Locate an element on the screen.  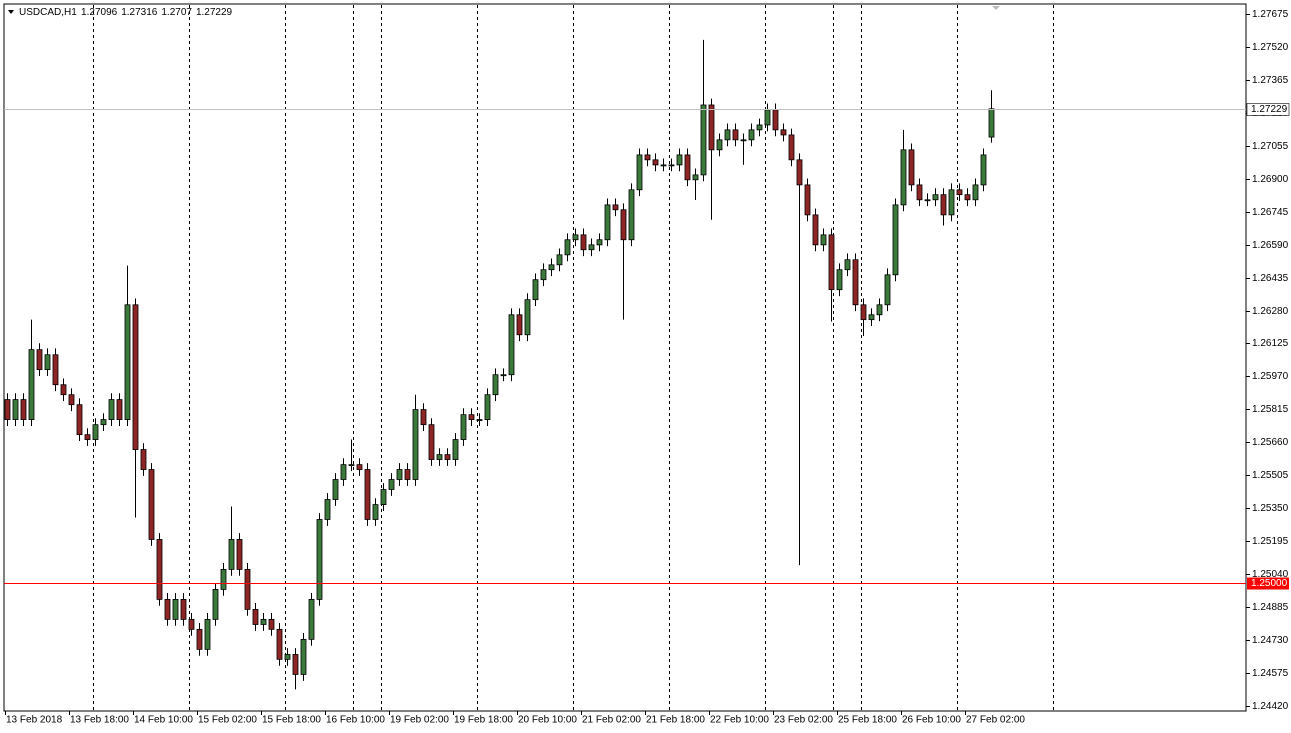
y-tick-label: 1.27520 is located at coordinates (1270, 47).